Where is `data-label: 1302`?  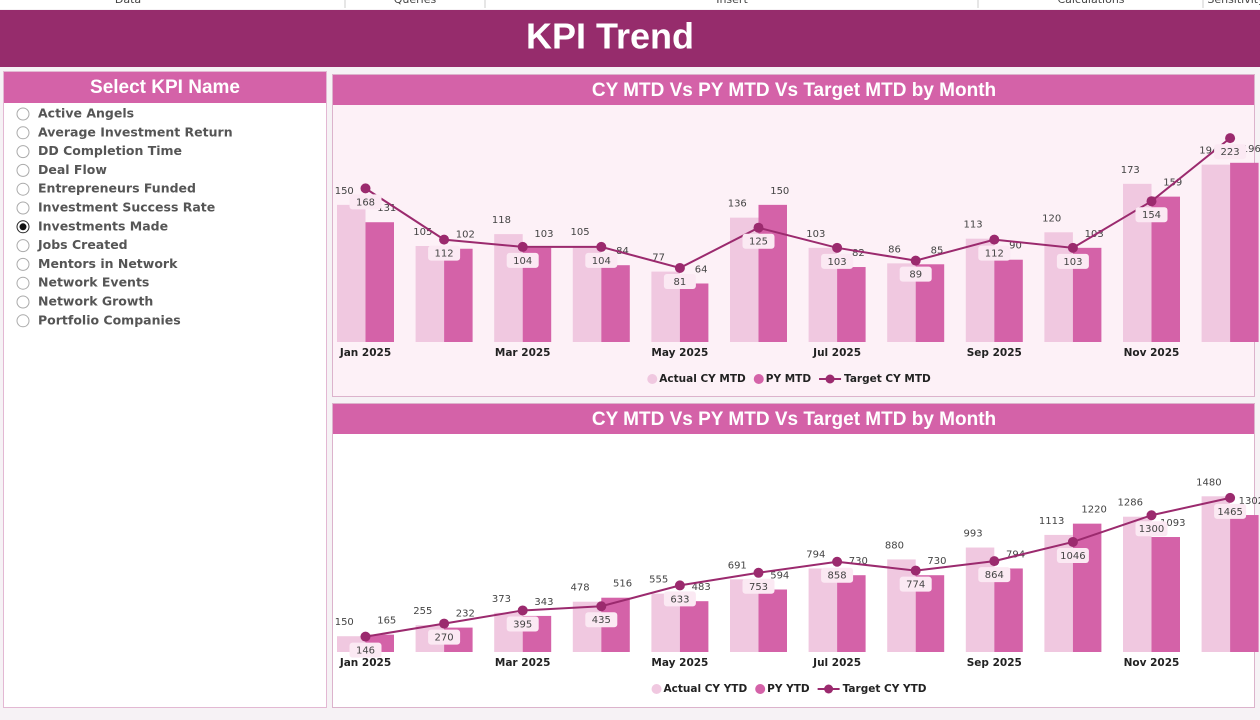 data-label: 1302 is located at coordinates (1249, 501).